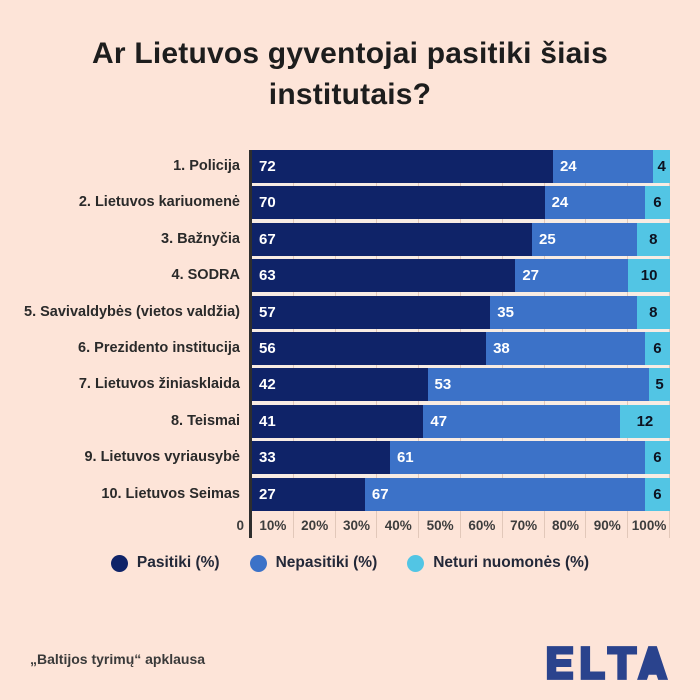  Describe the element at coordinates (505, 312) in the screenshot. I see `value-label: 35` at that location.